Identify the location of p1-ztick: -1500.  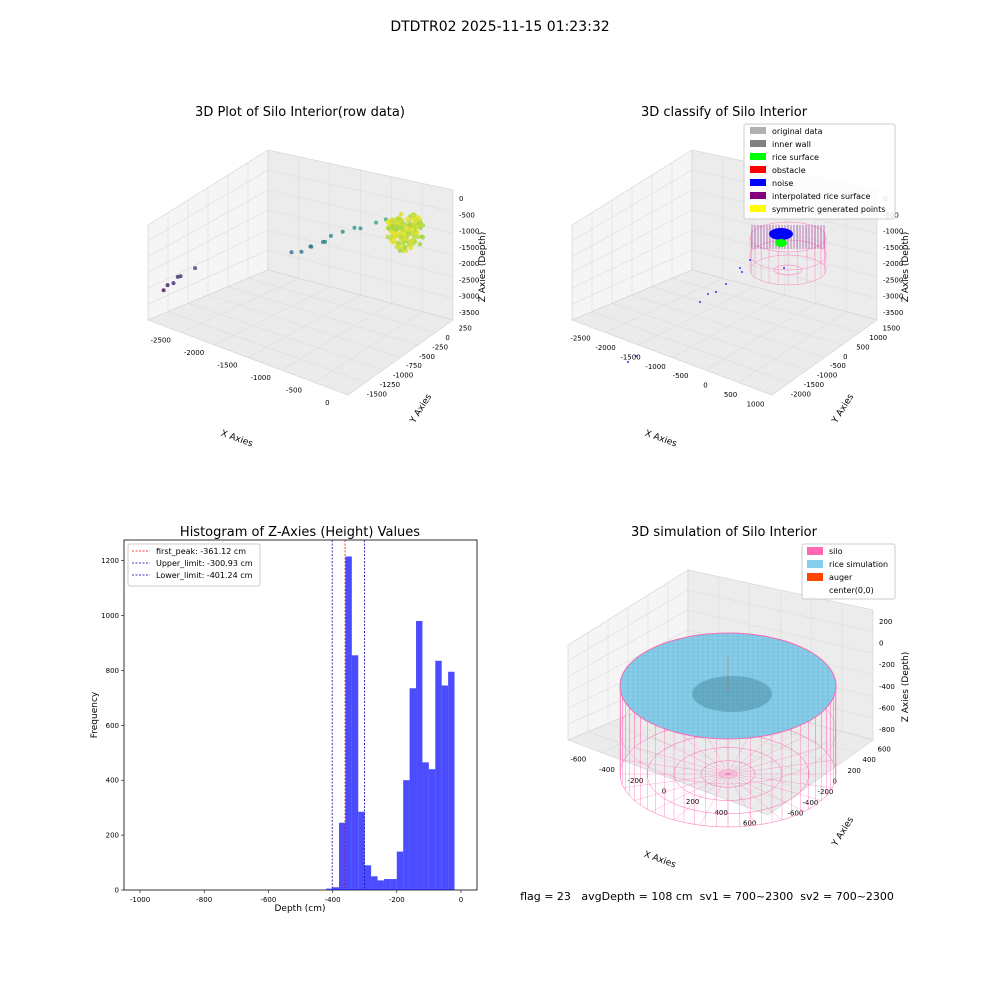
(469, 248).